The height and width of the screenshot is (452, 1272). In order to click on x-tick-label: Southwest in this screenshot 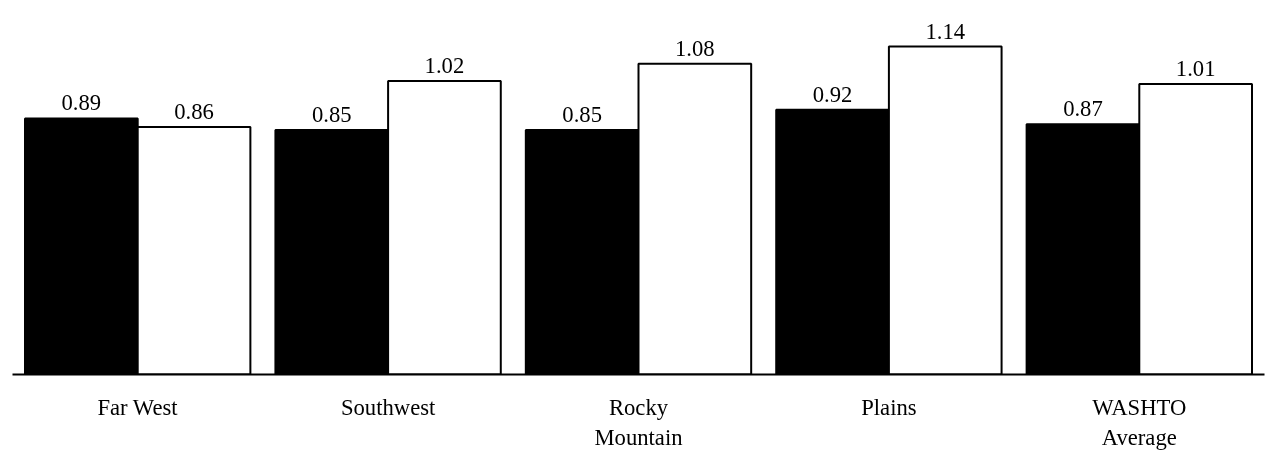, I will do `click(388, 407)`.